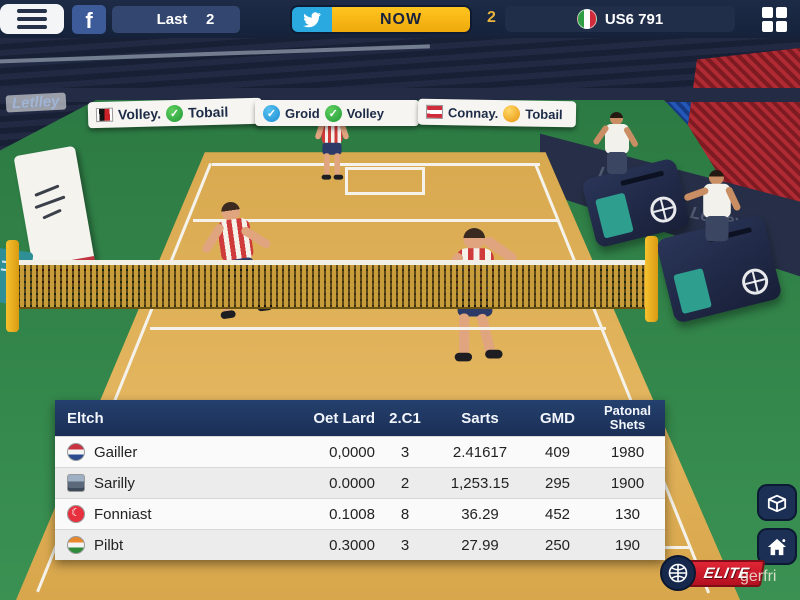 The height and width of the screenshot is (600, 800). What do you see at coordinates (76, 545) in the screenshot?
I see `india-flag-icon` at bounding box center [76, 545].